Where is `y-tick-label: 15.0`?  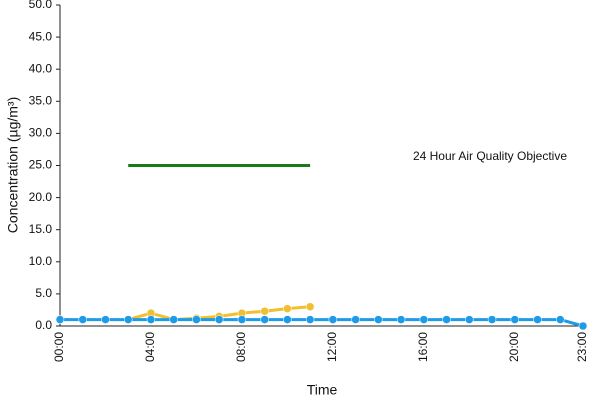
y-tick-label: 15.0 is located at coordinates (41, 229).